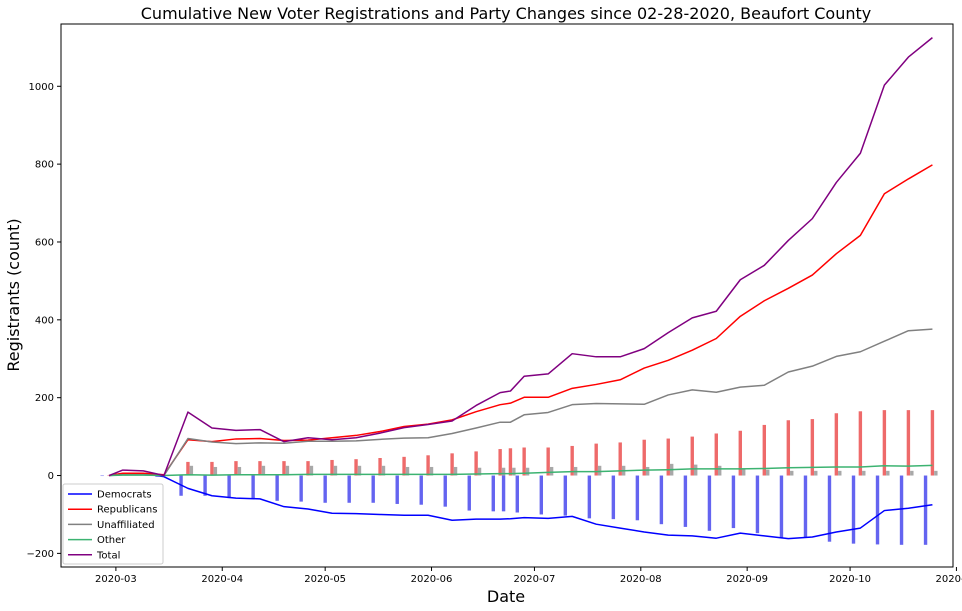 The image size is (962, 611). I want to click on x-axis-title: Date, so click(506, 596).